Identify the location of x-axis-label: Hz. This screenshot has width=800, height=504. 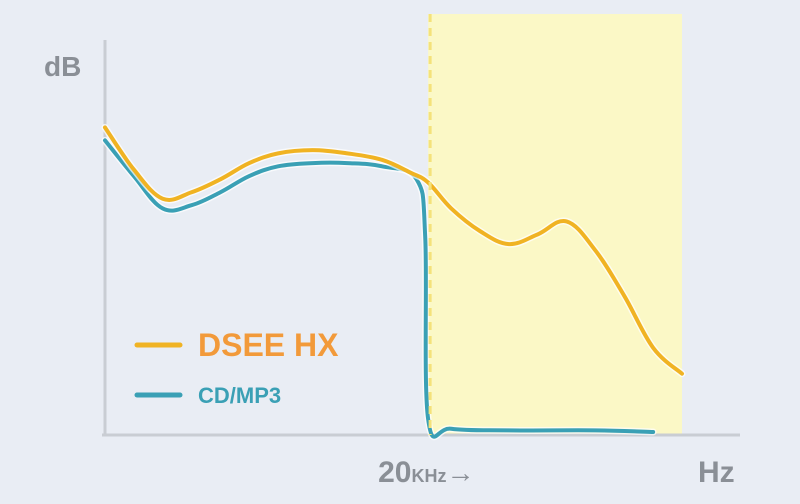
(716, 472).